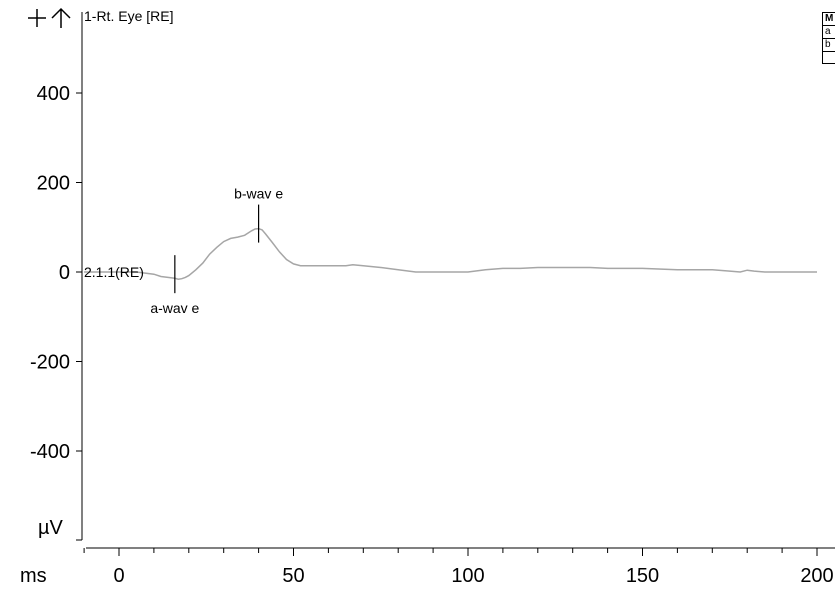  I want to click on up-arrow-icon, so click(61, 17).